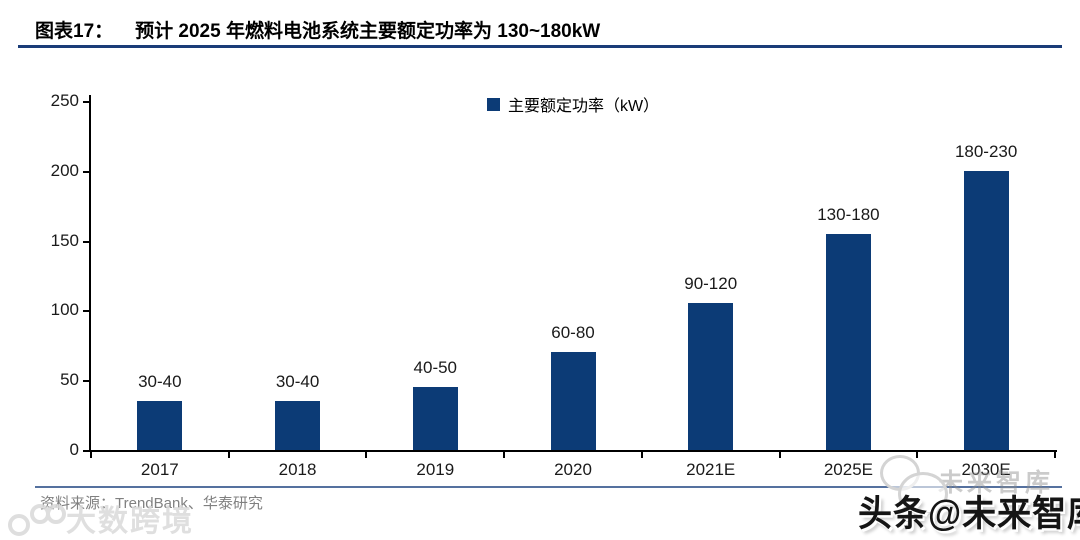  What do you see at coordinates (573, 469) in the screenshot?
I see `x-axis-category-label: 2020` at bounding box center [573, 469].